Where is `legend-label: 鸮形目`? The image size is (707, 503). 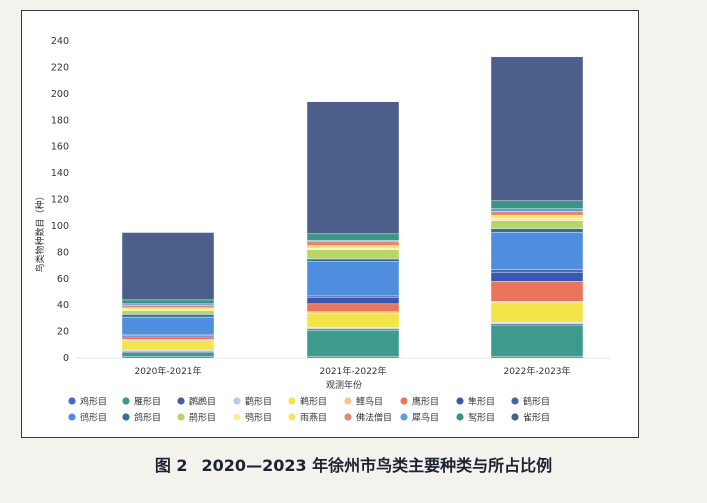 legend-label: 鸮形目 is located at coordinates (258, 418).